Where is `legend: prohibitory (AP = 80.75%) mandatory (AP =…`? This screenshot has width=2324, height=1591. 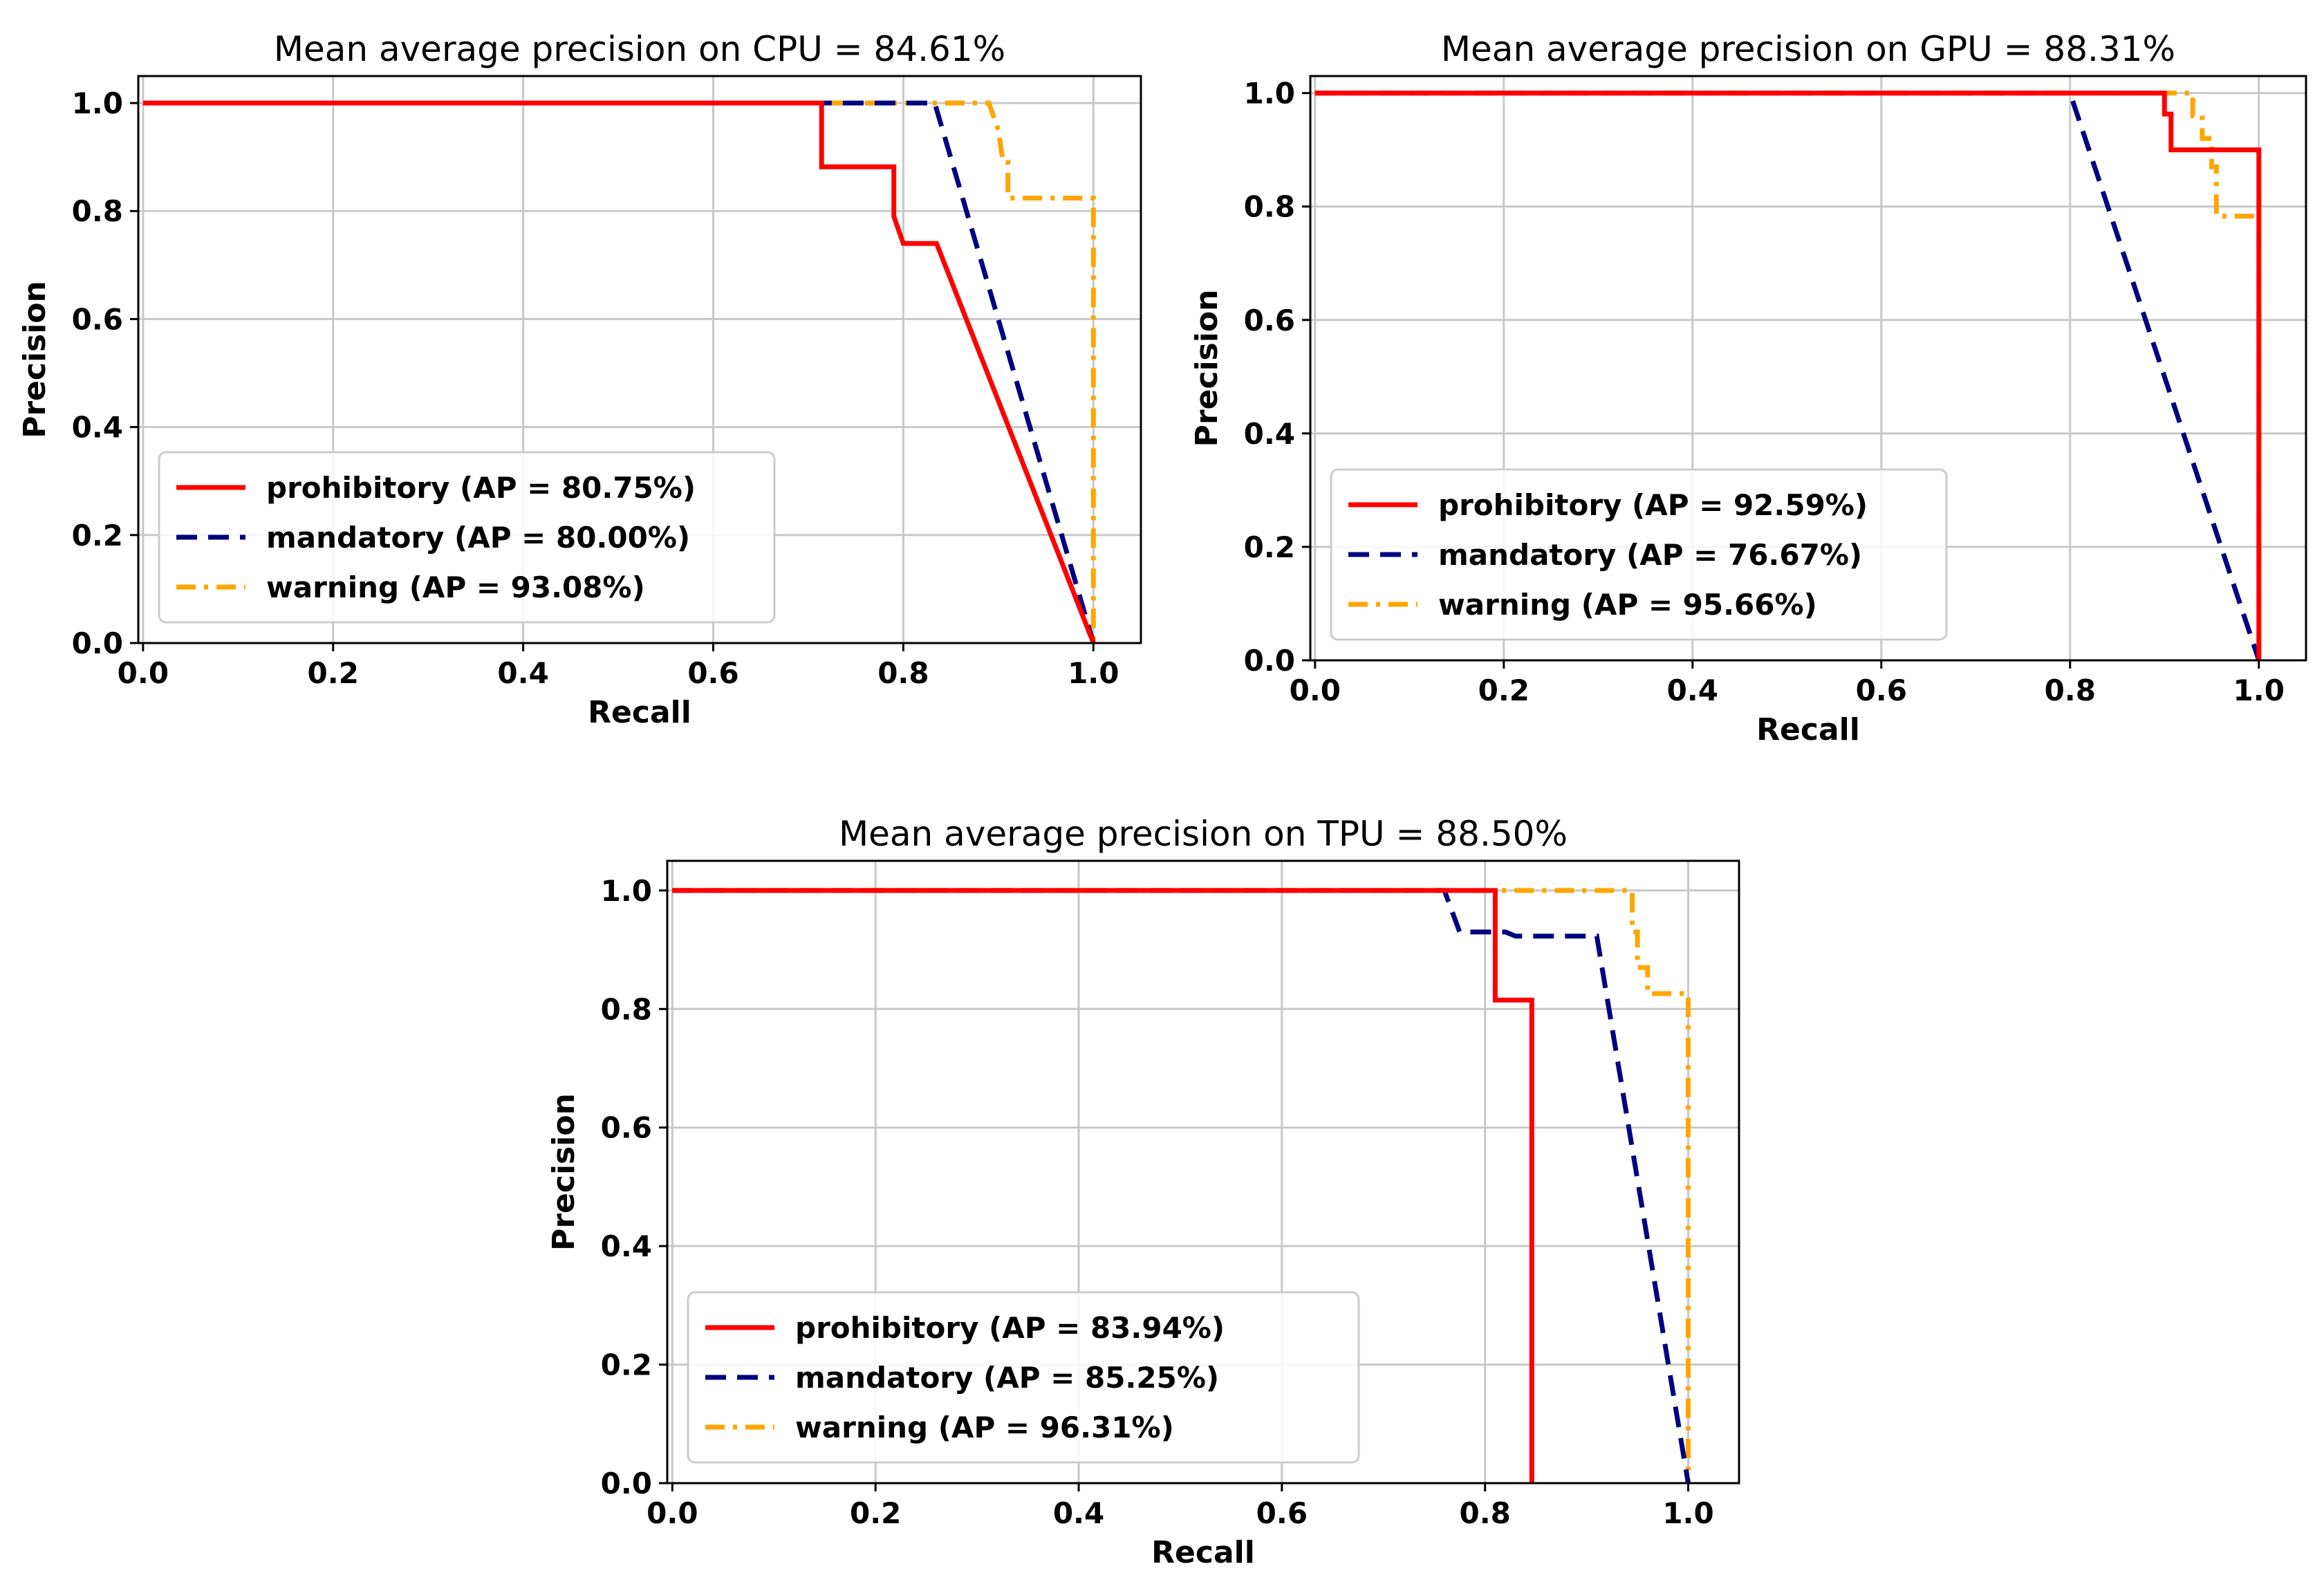
legend: prohibitory (AP = 80.75%) mandatory (AP =… is located at coordinates (467, 537).